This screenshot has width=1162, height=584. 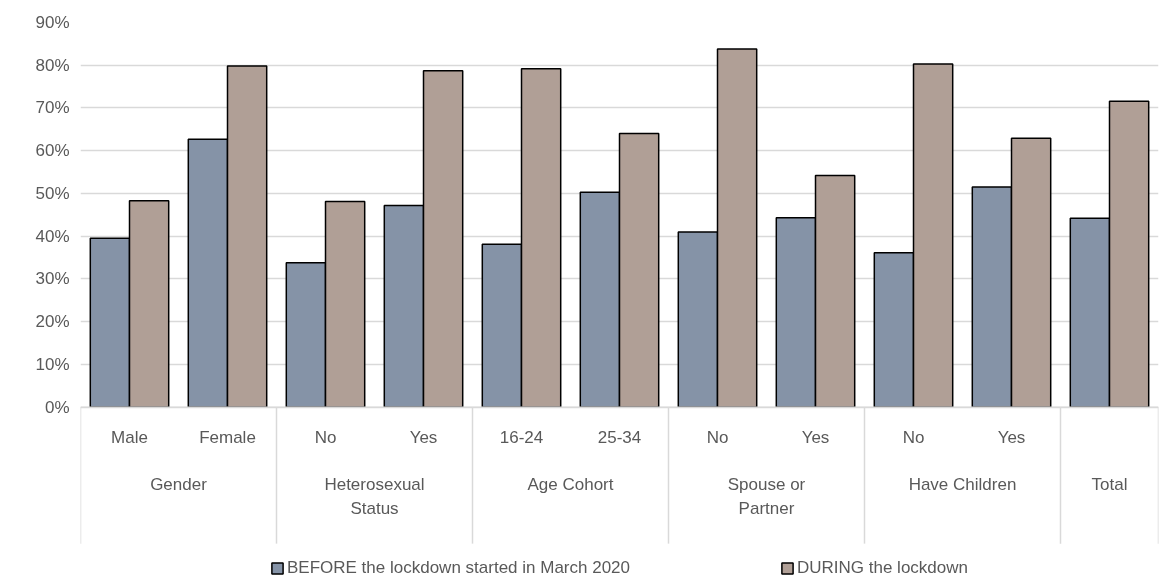 I want to click on legend-label: DURING the lockdown, so click(x=882, y=568).